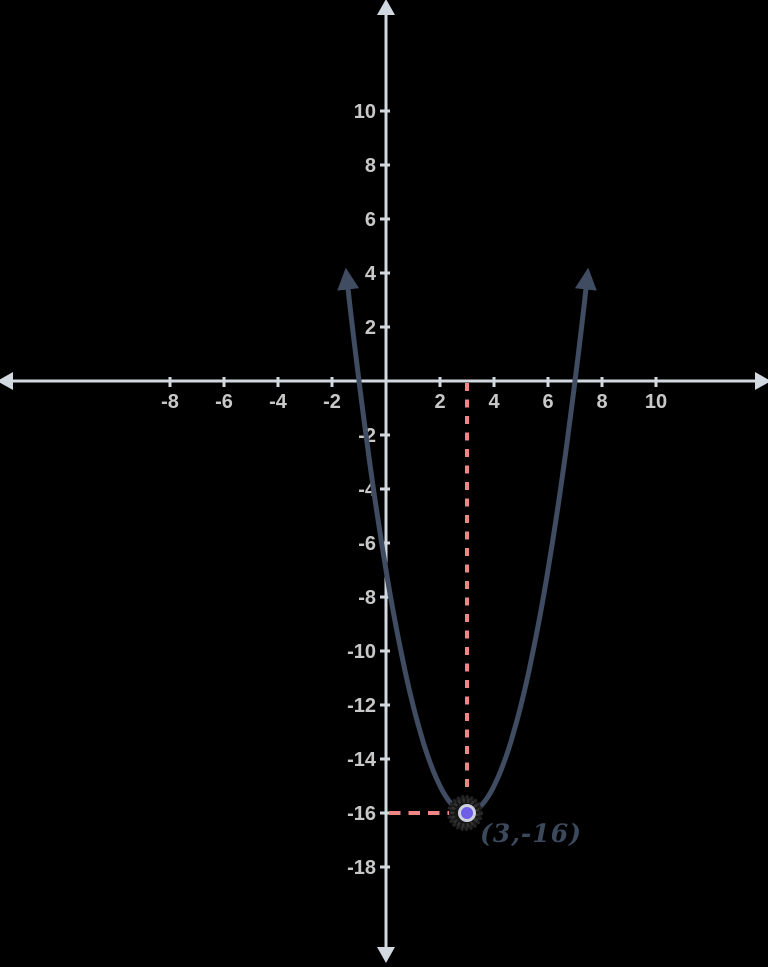 The image size is (768, 967). I want to click on x-tick-label: 8, so click(601, 402).